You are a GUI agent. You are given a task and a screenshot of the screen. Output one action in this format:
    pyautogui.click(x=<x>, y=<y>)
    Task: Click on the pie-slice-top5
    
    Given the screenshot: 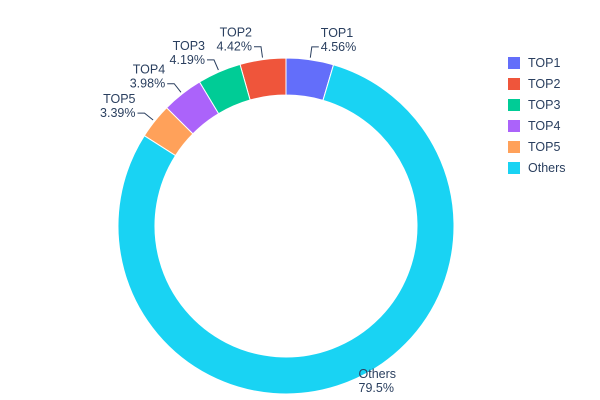 What is the action you would take?
    pyautogui.click(x=168, y=132)
    